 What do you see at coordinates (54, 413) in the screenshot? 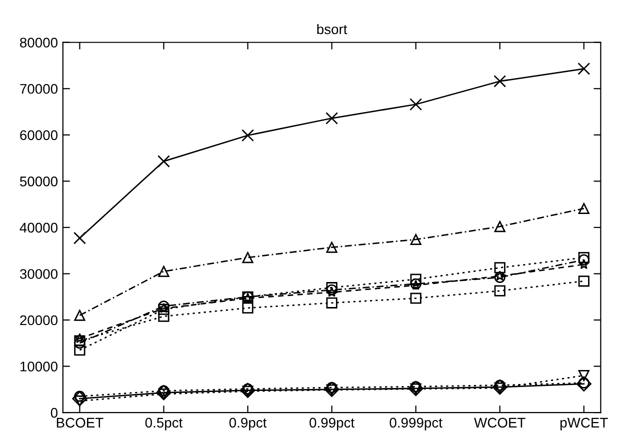
I see `y-tick-label: 0` at bounding box center [54, 413].